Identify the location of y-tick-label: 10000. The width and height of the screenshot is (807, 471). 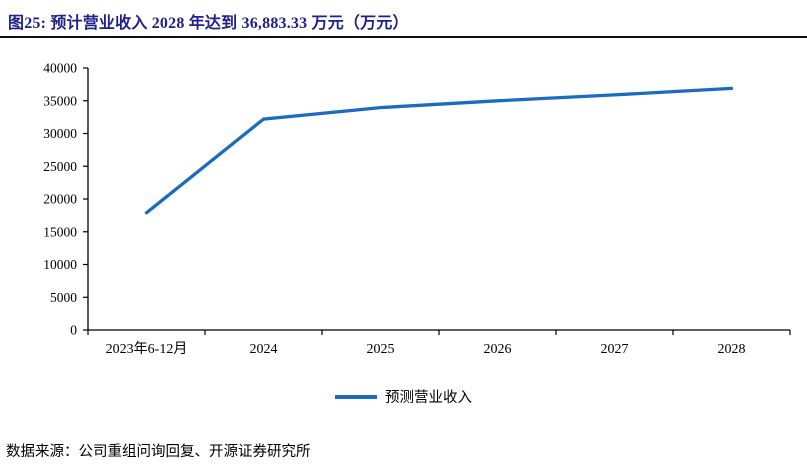
(60, 264).